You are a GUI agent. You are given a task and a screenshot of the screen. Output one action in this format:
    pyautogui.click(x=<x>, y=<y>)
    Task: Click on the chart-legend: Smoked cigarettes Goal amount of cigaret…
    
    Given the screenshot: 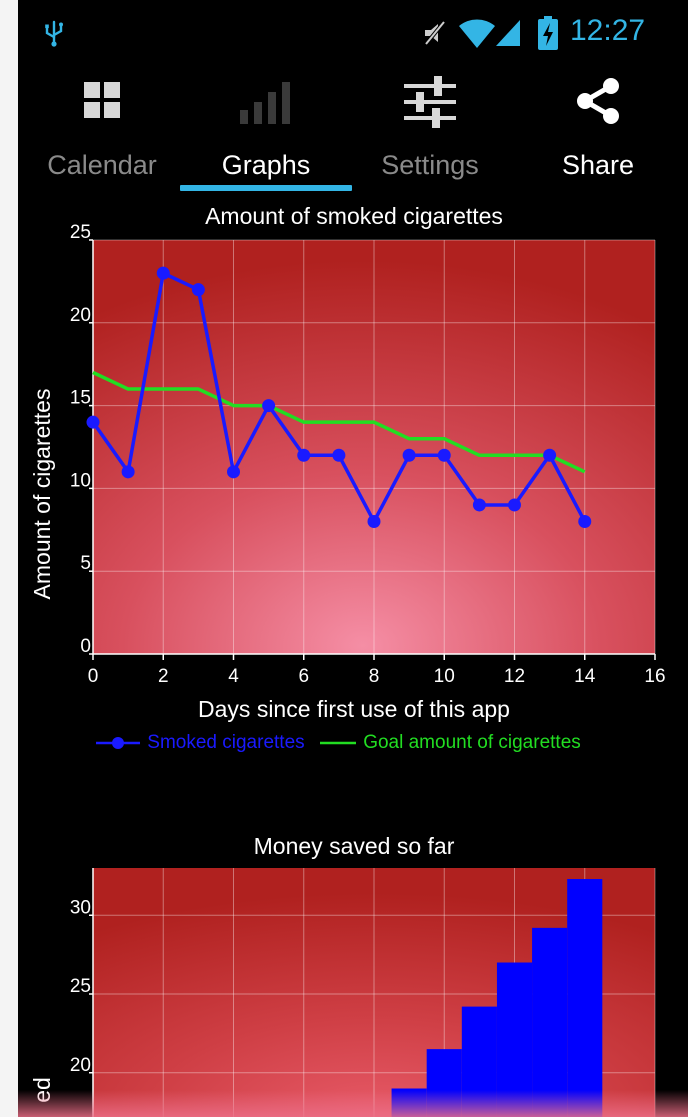 What is the action you would take?
    pyautogui.click(x=391, y=747)
    